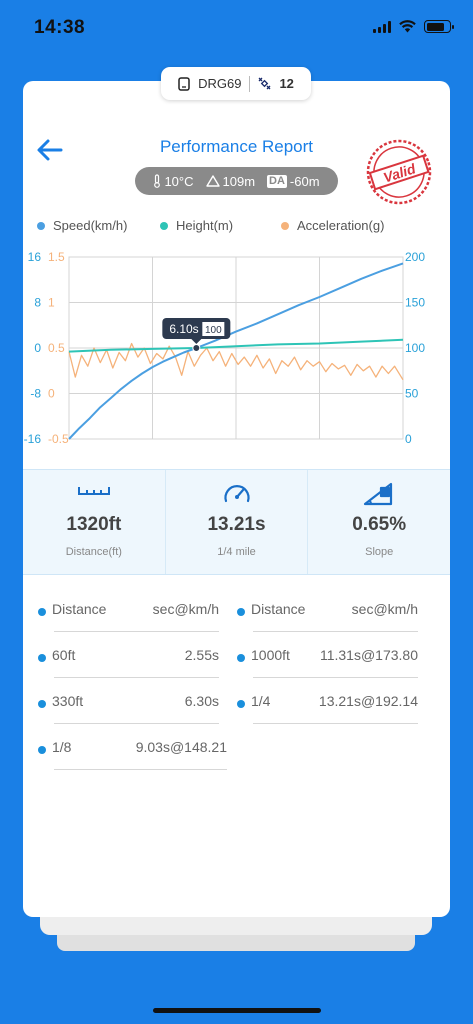 The height and width of the screenshot is (1024, 473). What do you see at coordinates (35, 257) in the screenshot?
I see `left-outer-tick-label: 16` at bounding box center [35, 257].